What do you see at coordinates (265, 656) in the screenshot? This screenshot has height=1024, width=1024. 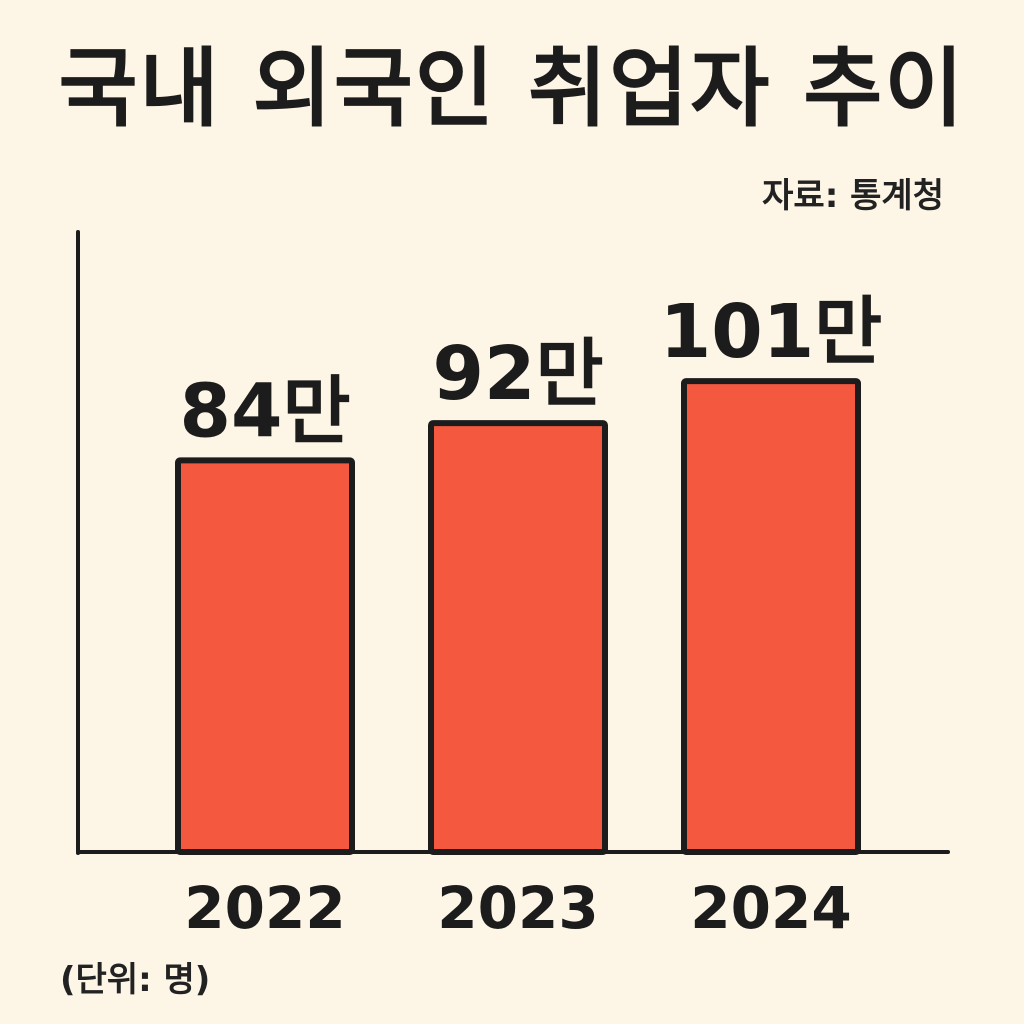 I see `bar-2022` at bounding box center [265, 656].